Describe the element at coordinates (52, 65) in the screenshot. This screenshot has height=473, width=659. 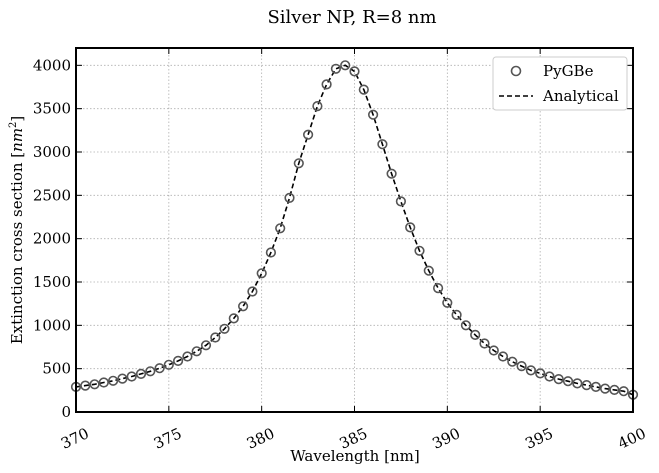
I see `y-tick-label: 4000` at that location.